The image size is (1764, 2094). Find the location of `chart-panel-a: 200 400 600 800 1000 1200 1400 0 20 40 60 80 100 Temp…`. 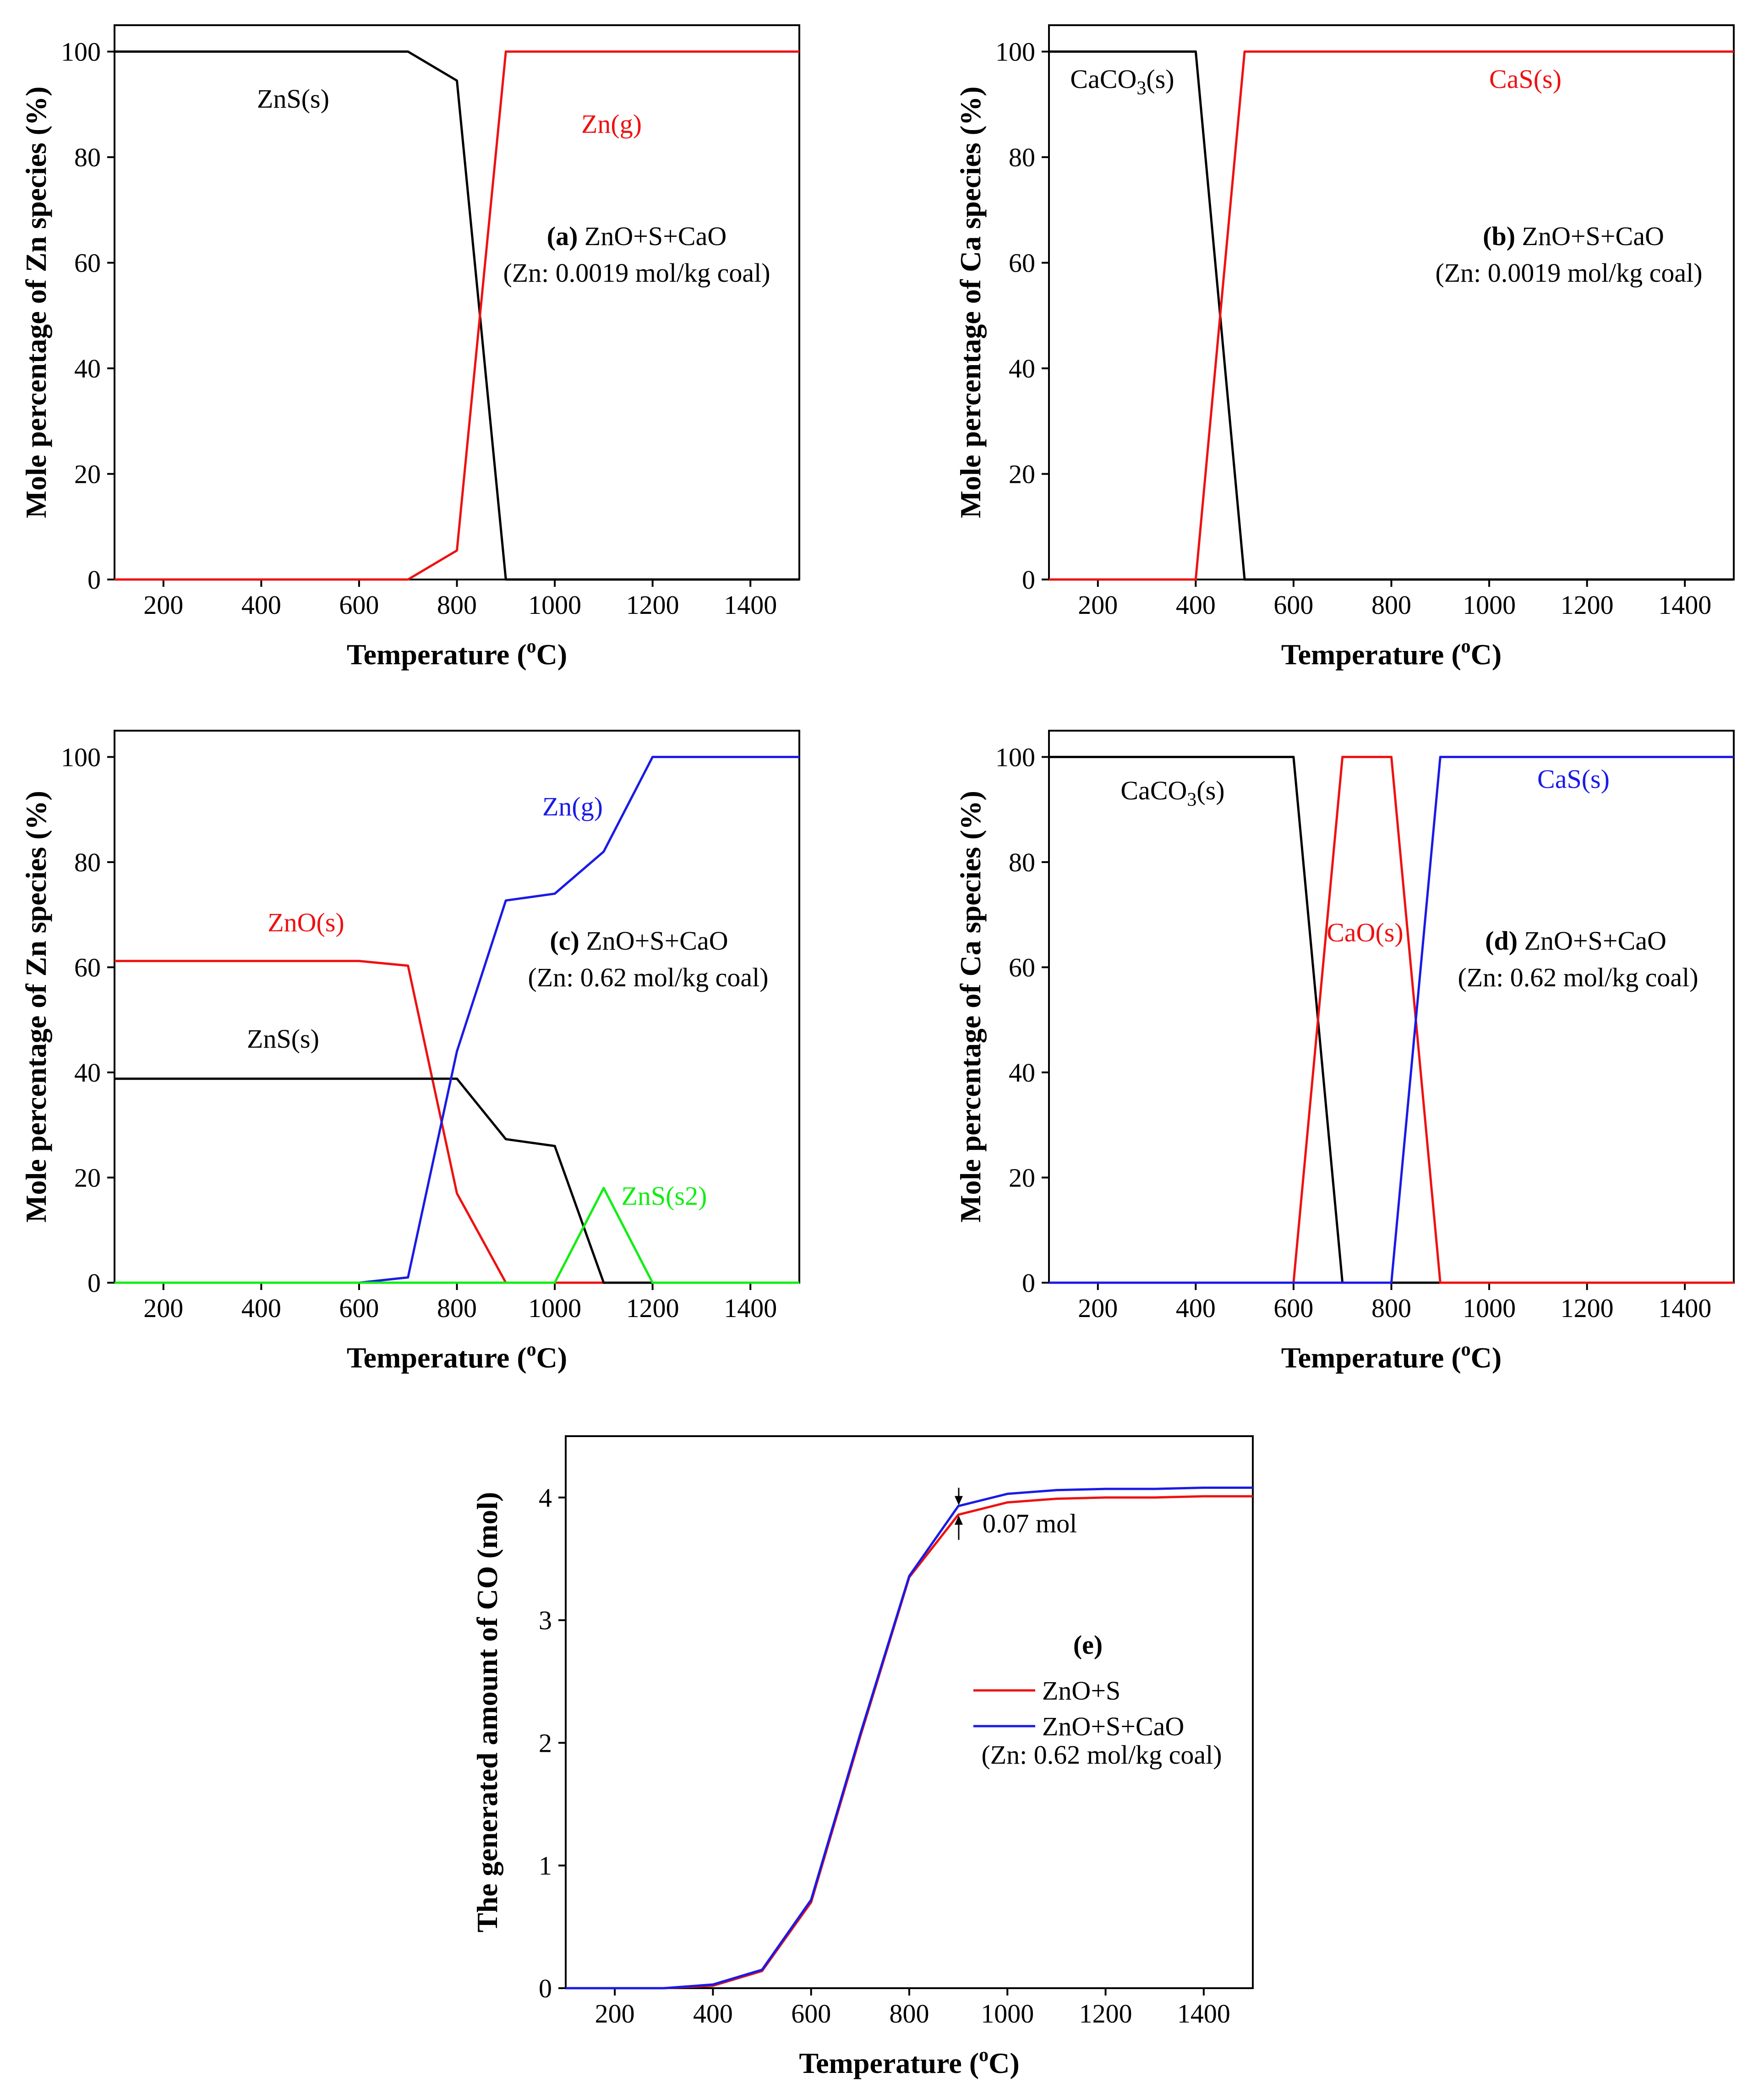

chart-panel-a: 200 400 600 800 1000 1200 1400 0 20 40 60 80 100 Temp… is located at coordinates (410, 347).